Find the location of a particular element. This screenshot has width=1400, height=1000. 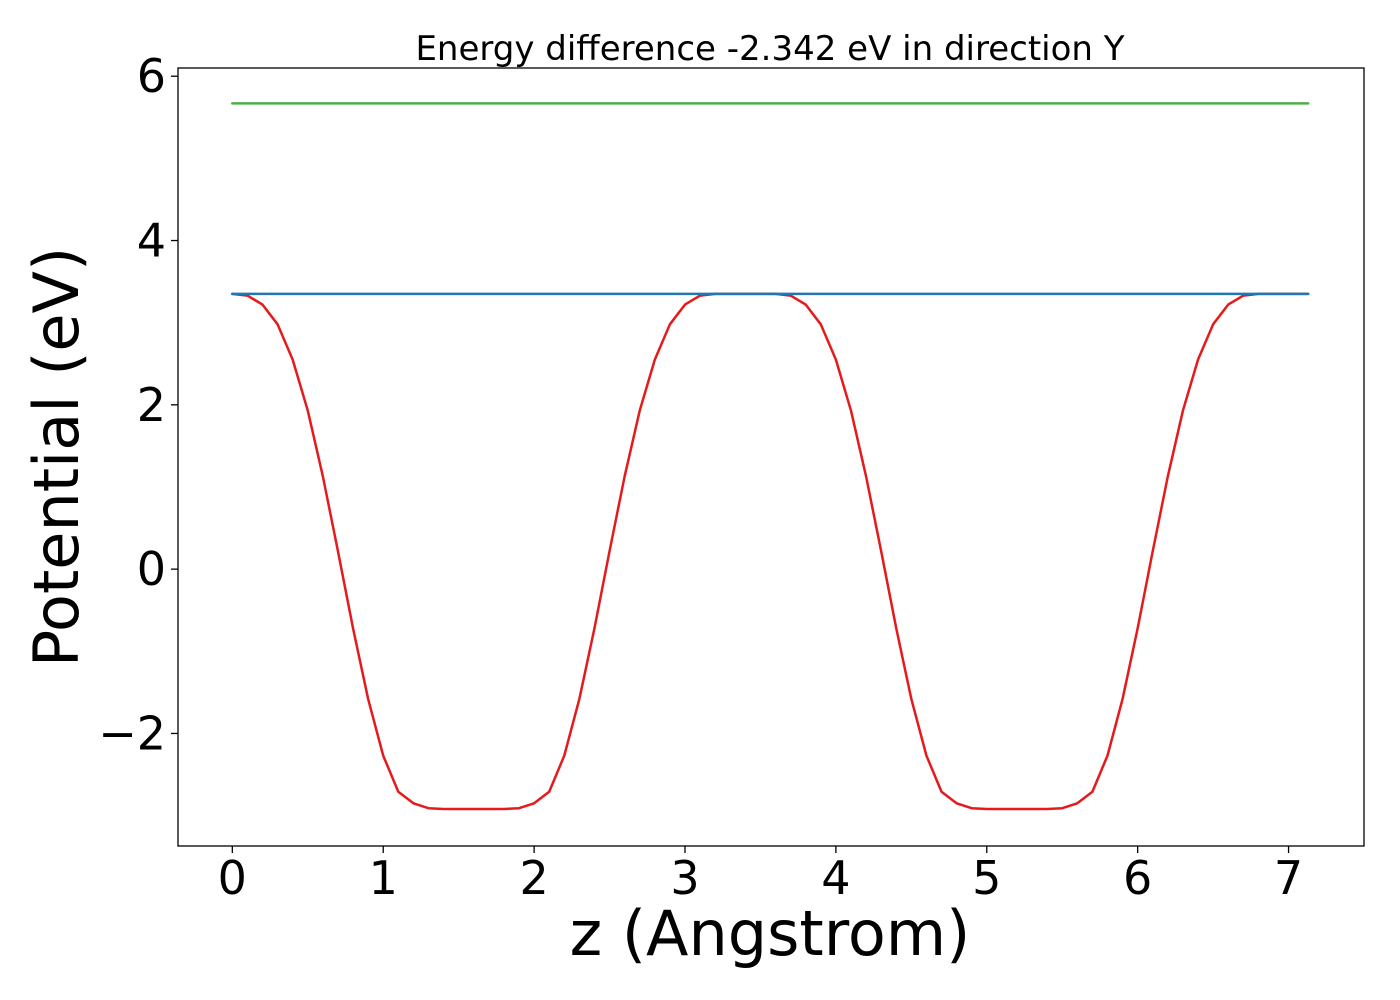

x-tick-label: 2 is located at coordinates (533, 878).